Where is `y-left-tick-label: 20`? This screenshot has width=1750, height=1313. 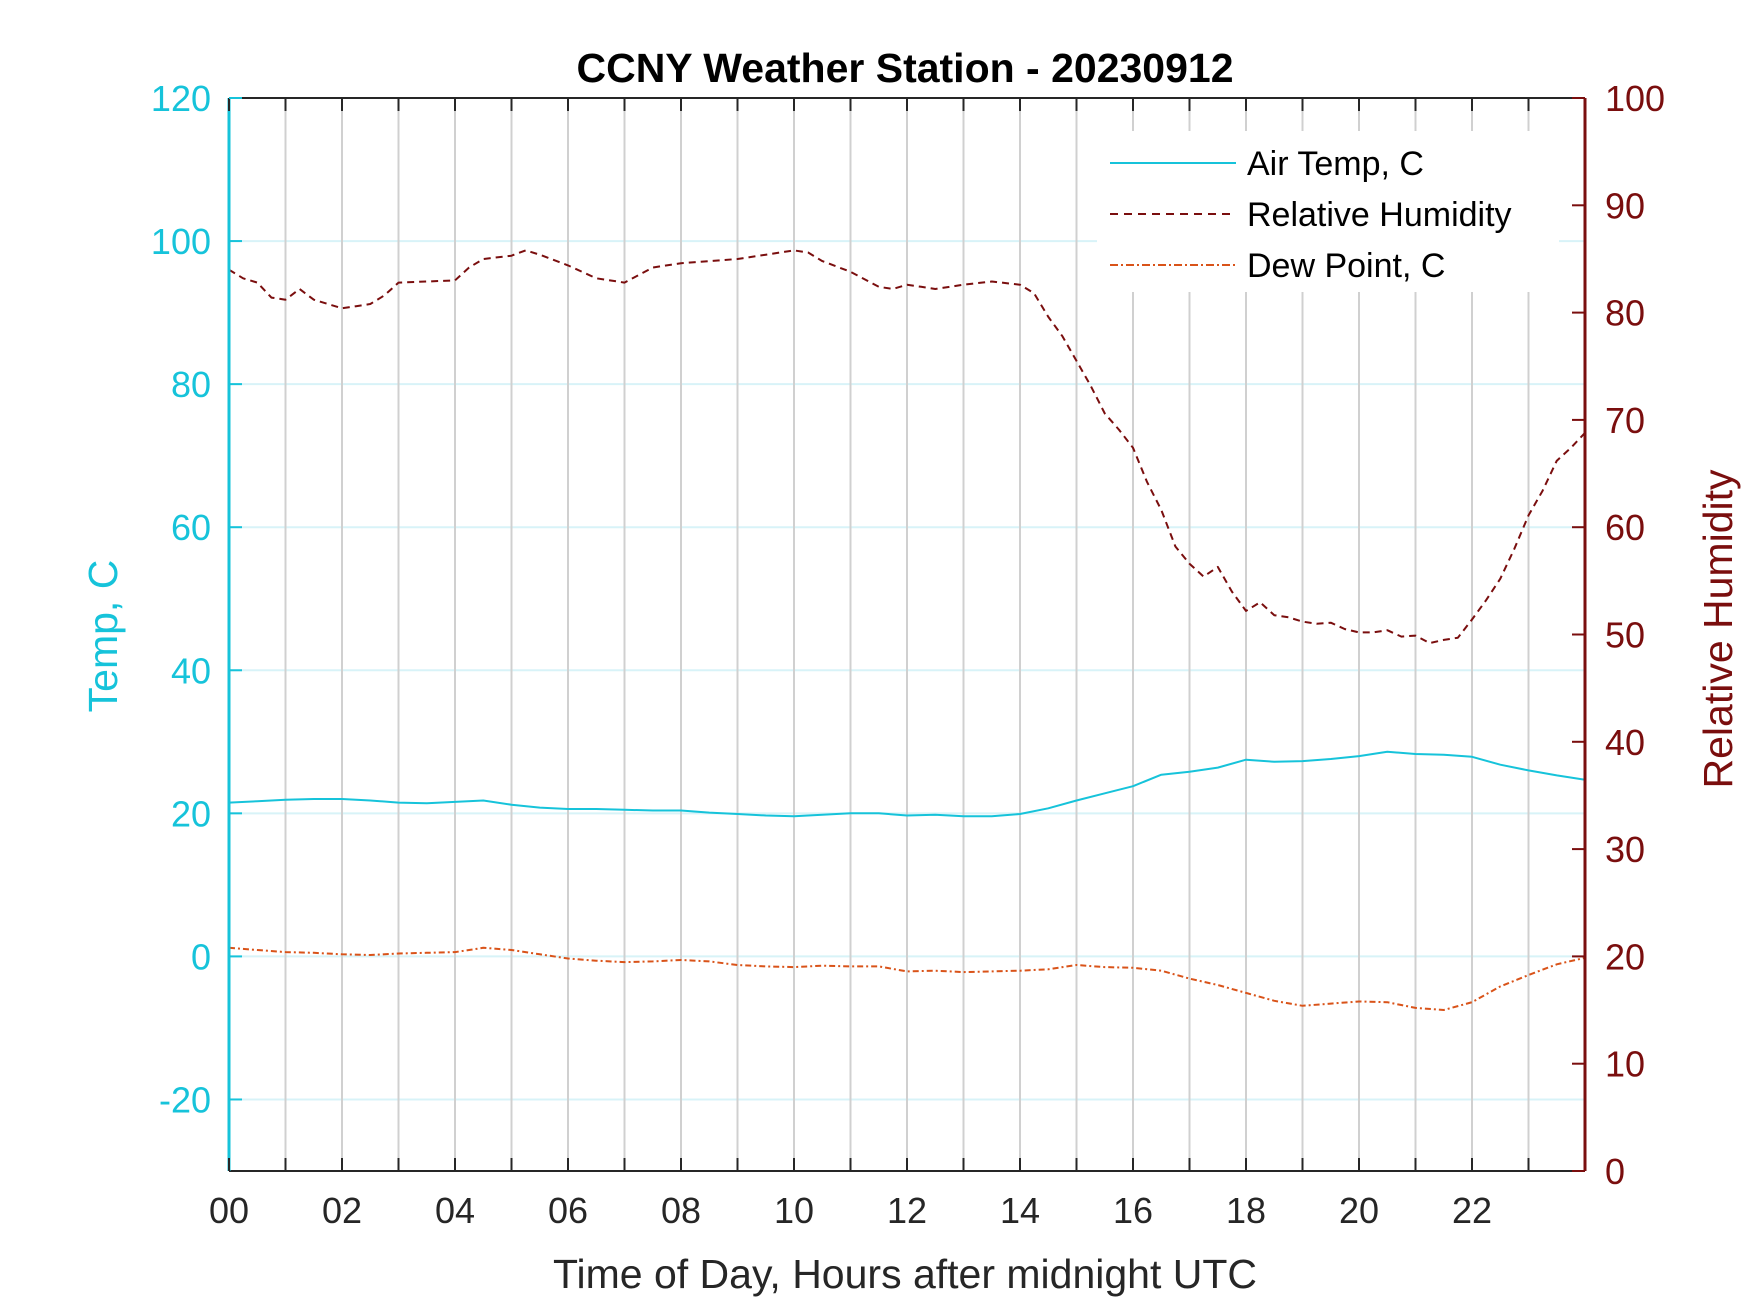
y-left-tick-label: 20 is located at coordinates (191, 813).